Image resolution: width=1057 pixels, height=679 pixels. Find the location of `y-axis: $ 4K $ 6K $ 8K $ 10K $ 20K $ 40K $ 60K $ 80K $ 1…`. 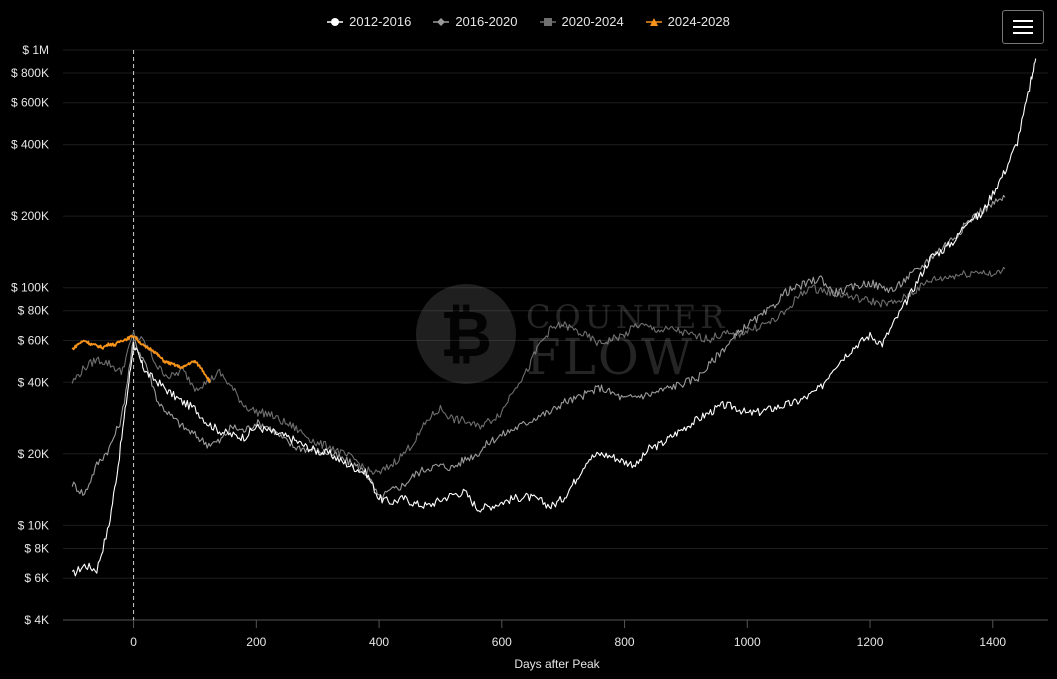

y-axis: $ 4K $ 6K $ 8K $ 10K $ 20K $ 40K $ 60K $ 80K $ 1… is located at coordinates (30, 335).